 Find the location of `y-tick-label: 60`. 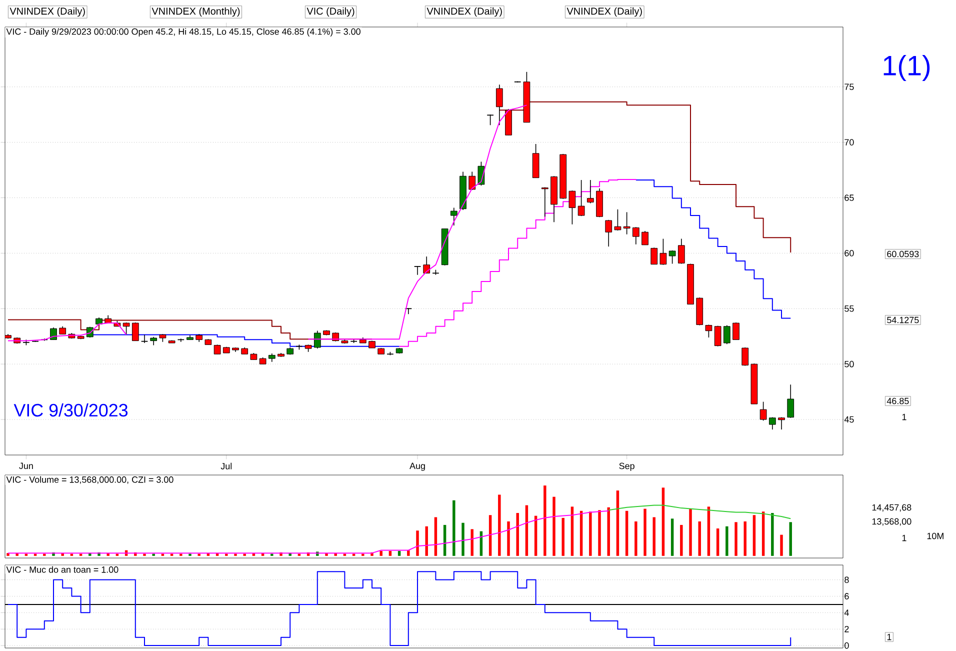

y-tick-label: 60 is located at coordinates (849, 253).